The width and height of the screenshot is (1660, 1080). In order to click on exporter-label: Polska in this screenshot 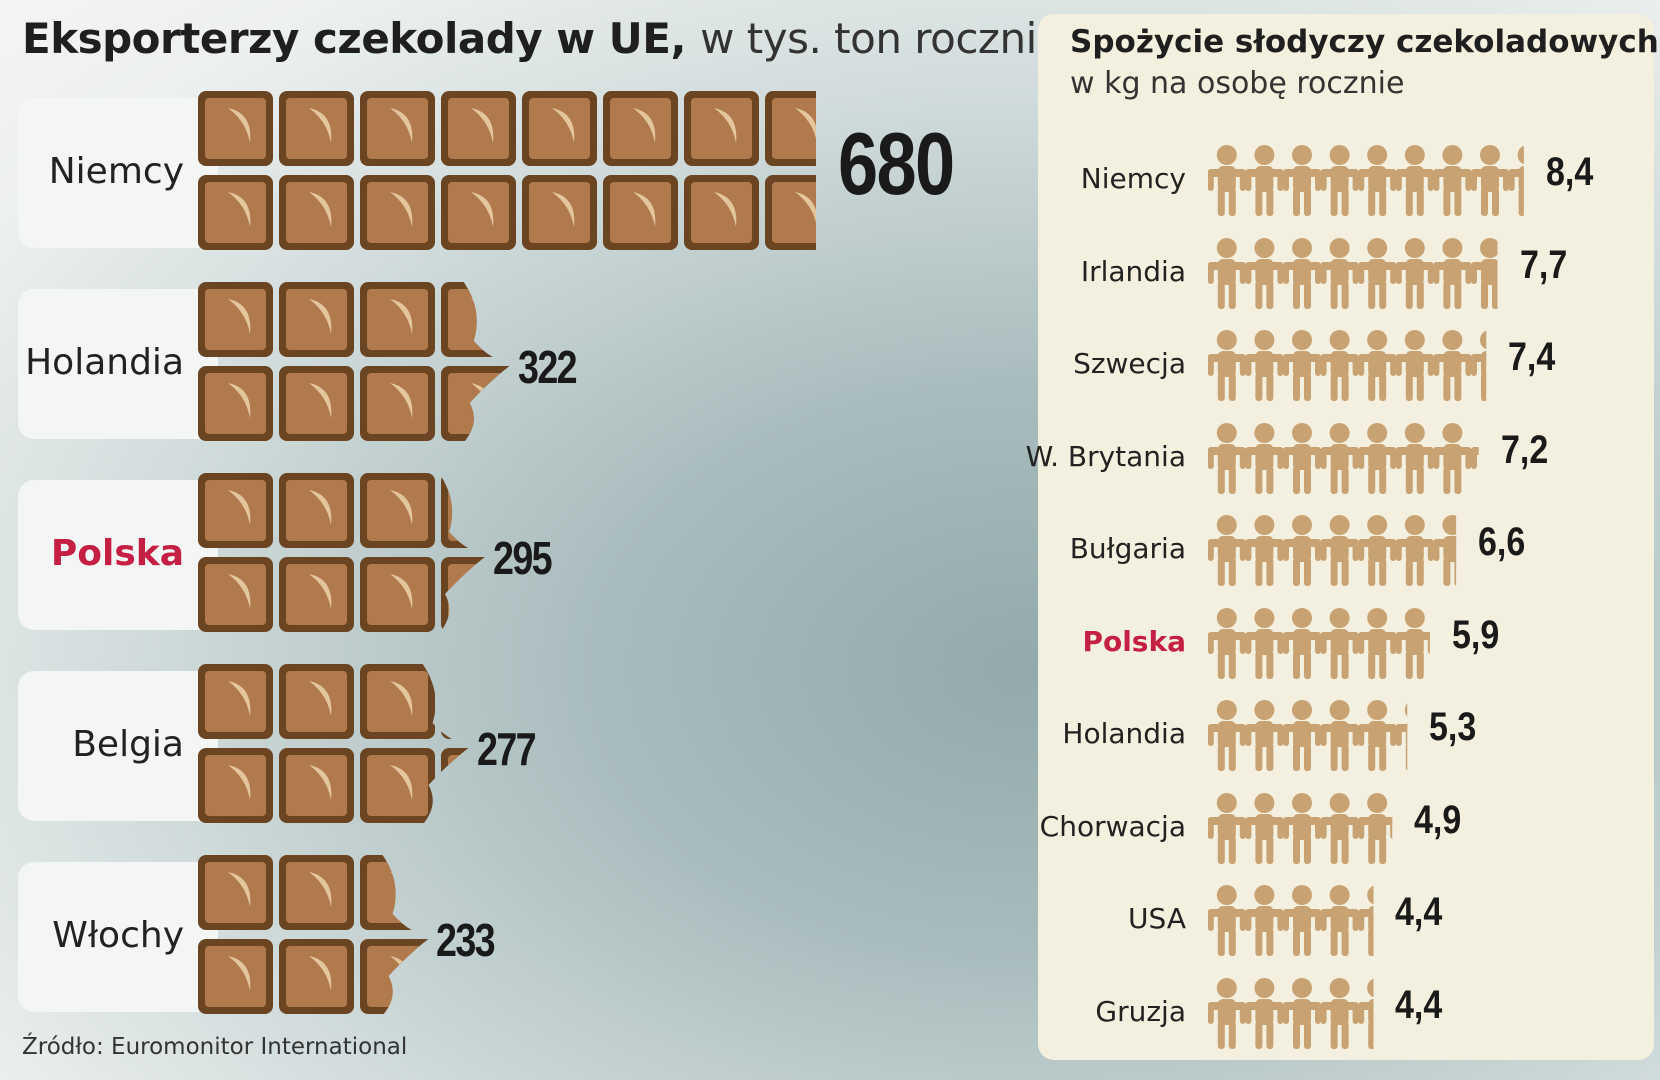, I will do `click(117, 553)`.